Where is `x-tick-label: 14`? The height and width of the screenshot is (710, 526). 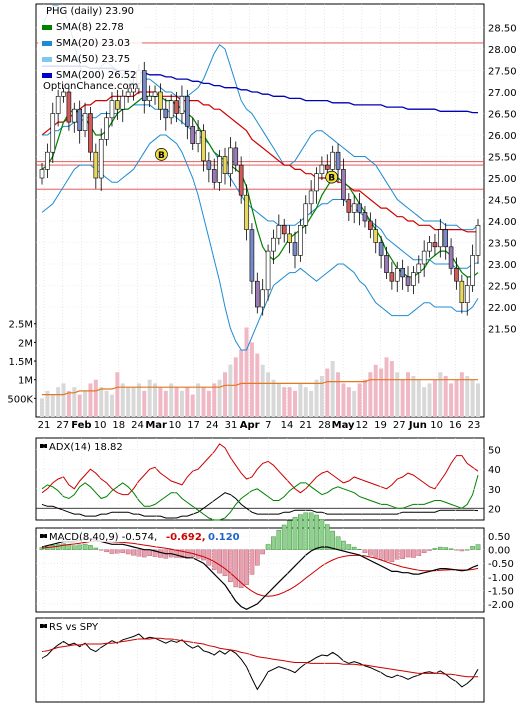 x-tick-label: 14 is located at coordinates (287, 425).